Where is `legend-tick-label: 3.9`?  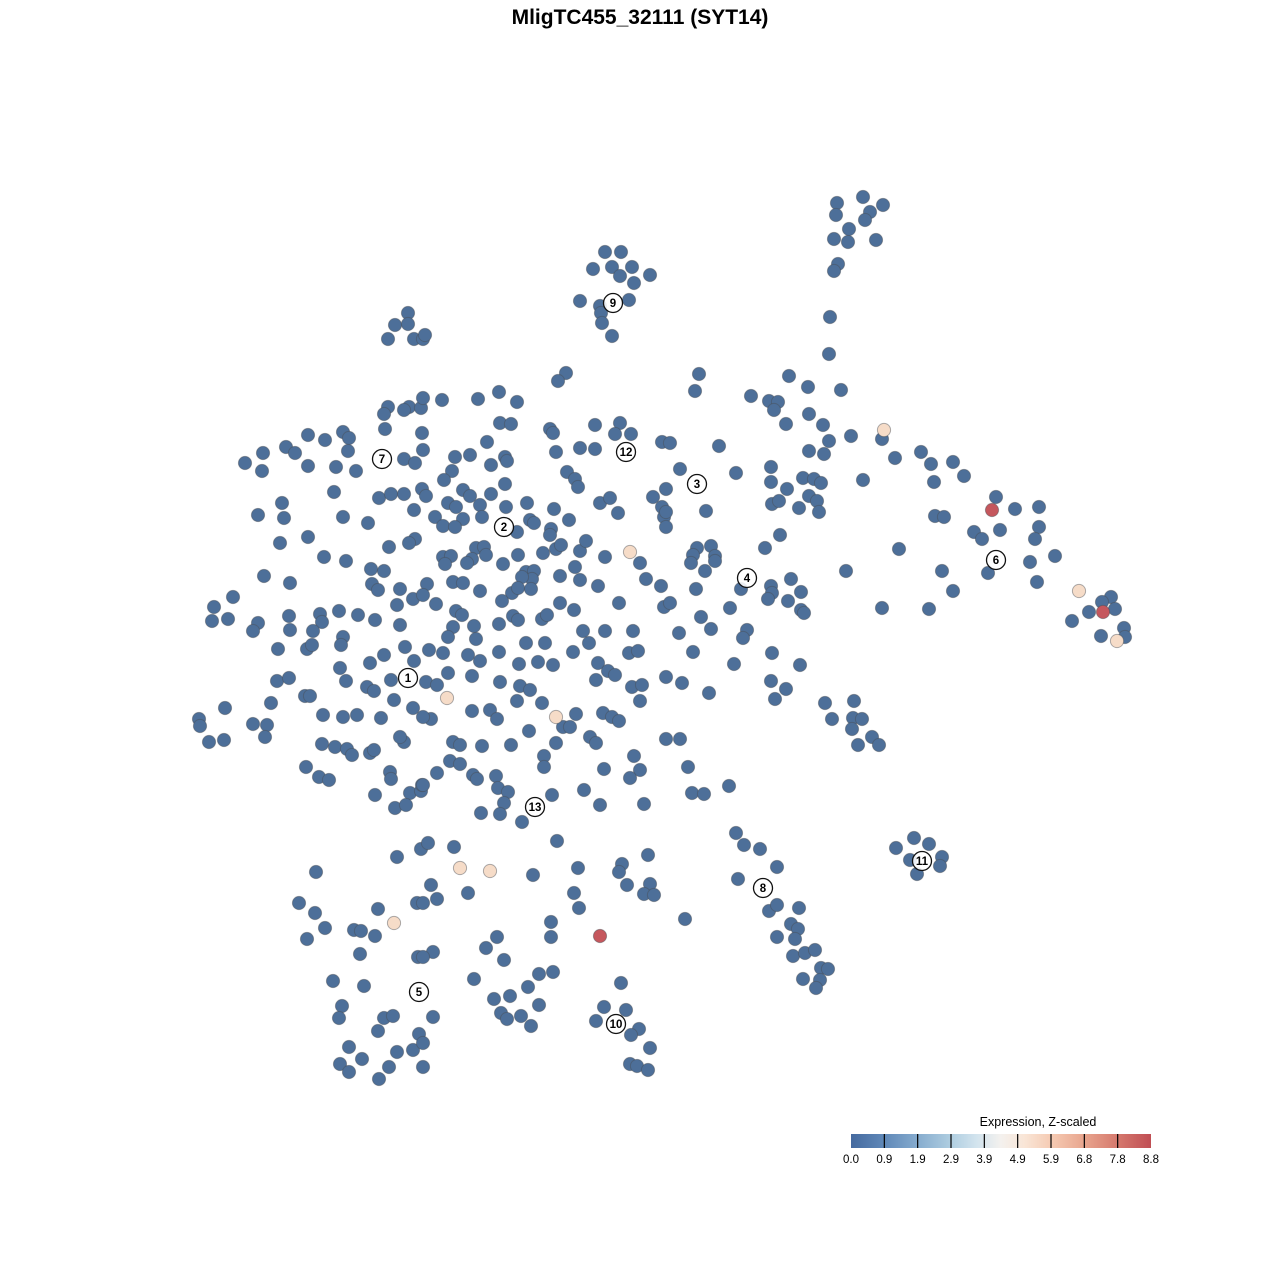 legend-tick-label: 3.9 is located at coordinates (984, 1160).